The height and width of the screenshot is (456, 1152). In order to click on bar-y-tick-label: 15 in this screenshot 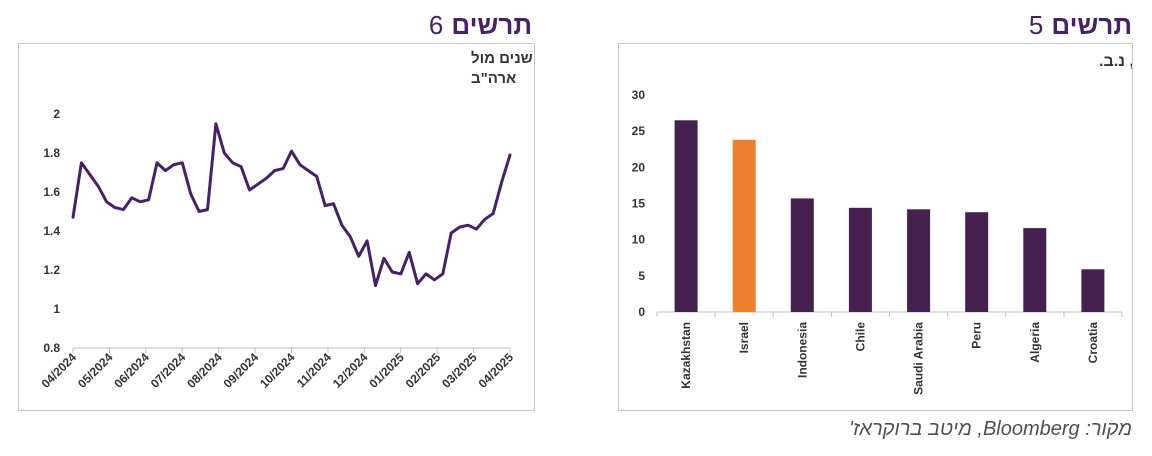, I will do `click(639, 204)`.